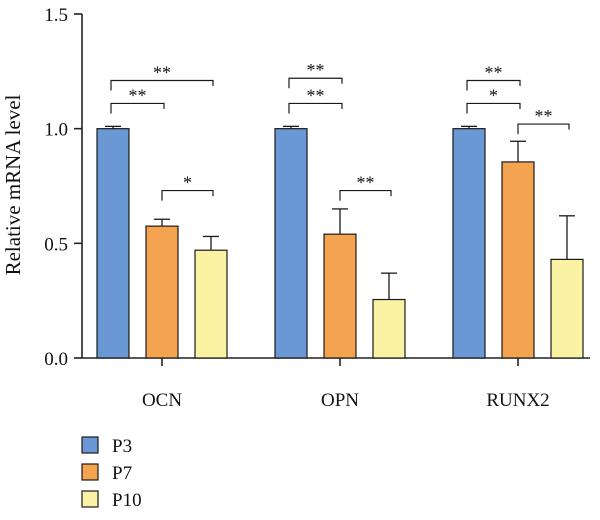 The image size is (600, 520). Describe the element at coordinates (162, 400) in the screenshot. I see `x-tick-label: OCN` at that location.